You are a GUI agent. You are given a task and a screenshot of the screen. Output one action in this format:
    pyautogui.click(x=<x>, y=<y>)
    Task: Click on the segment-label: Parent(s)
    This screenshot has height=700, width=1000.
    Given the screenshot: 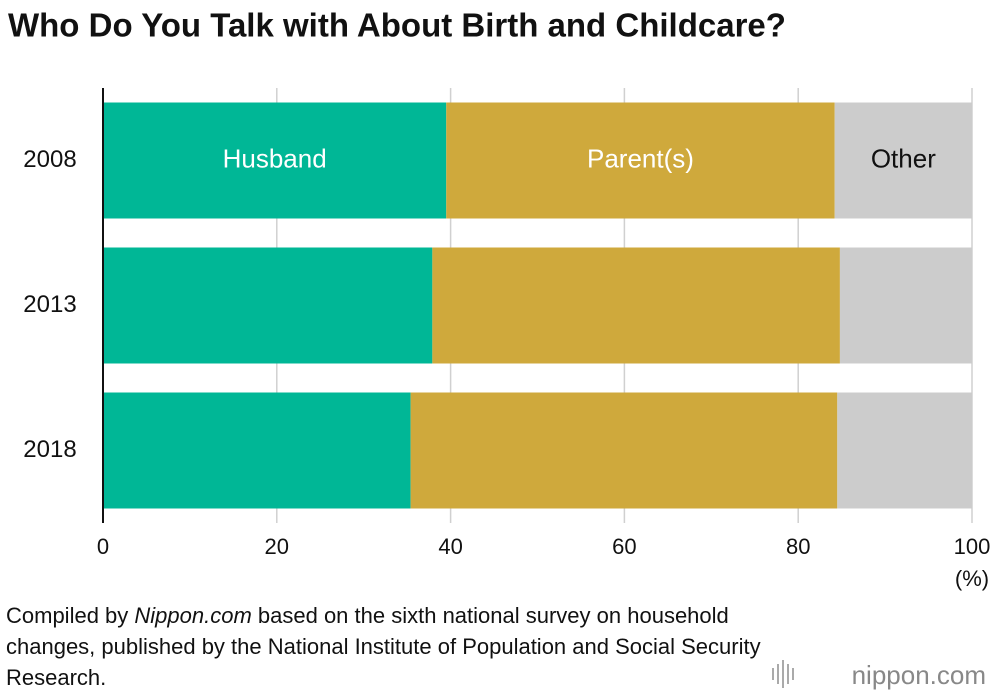 What is the action you would take?
    pyautogui.click(x=640, y=158)
    